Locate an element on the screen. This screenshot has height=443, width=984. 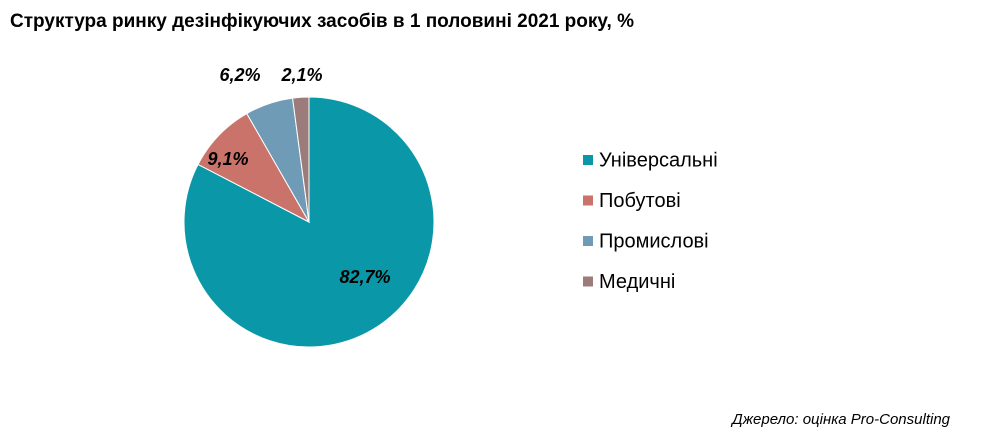
legend-label: Побутові is located at coordinates (640, 201).